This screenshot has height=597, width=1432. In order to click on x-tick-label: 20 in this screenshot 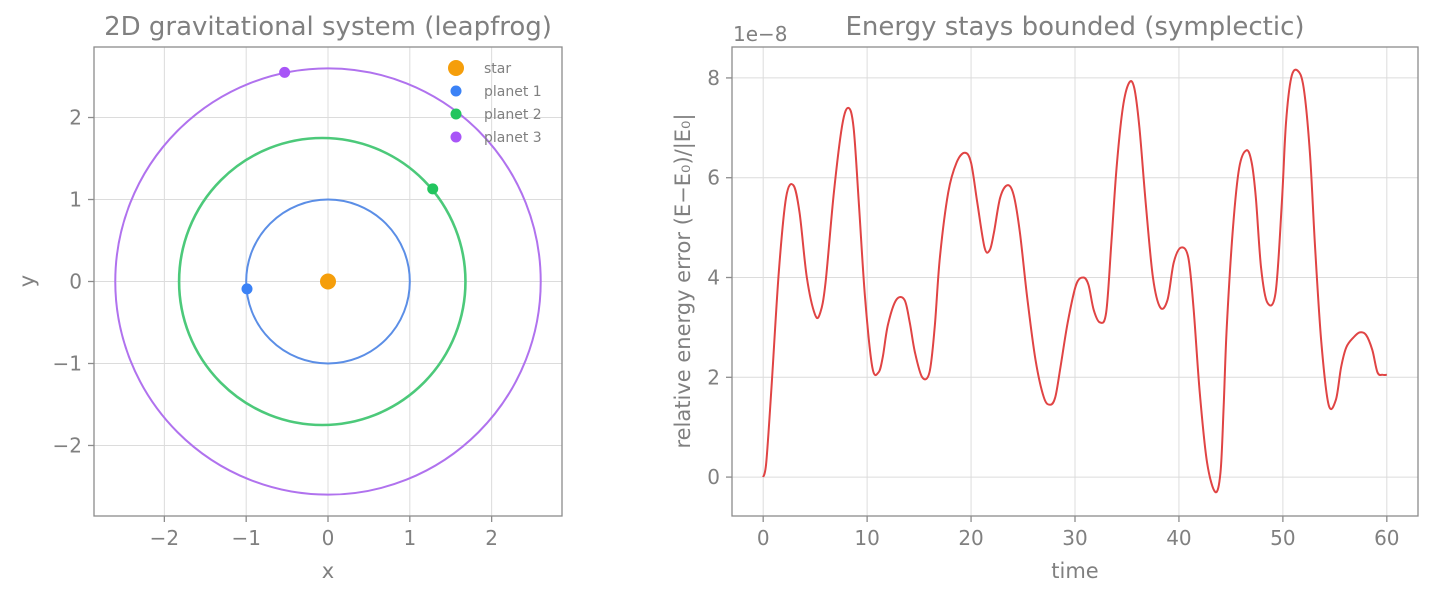, I will do `click(970, 538)`.